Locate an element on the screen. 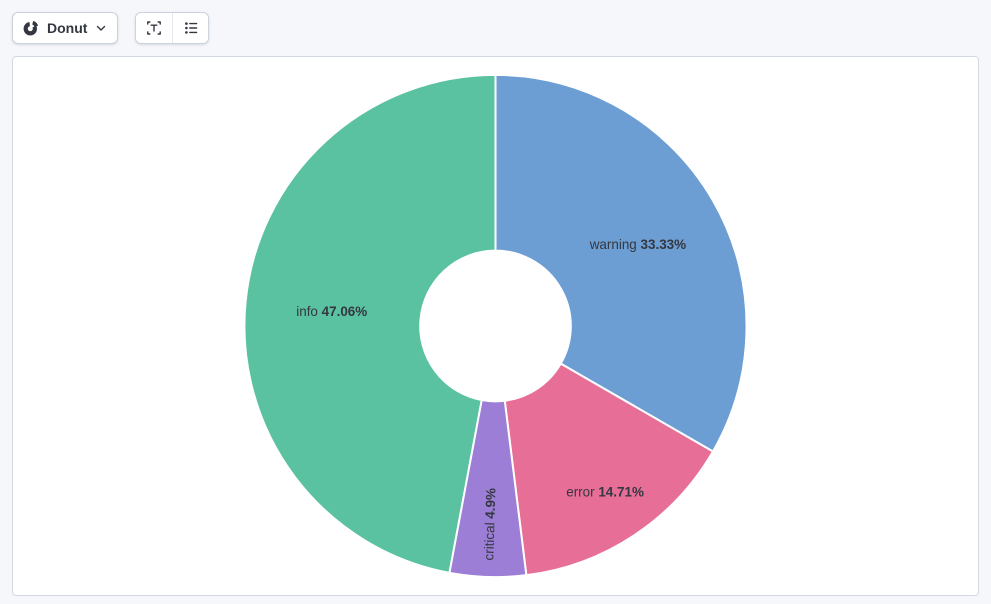 Image resolution: width=991 pixels, height=604 pixels. legend-button is located at coordinates (190, 28).